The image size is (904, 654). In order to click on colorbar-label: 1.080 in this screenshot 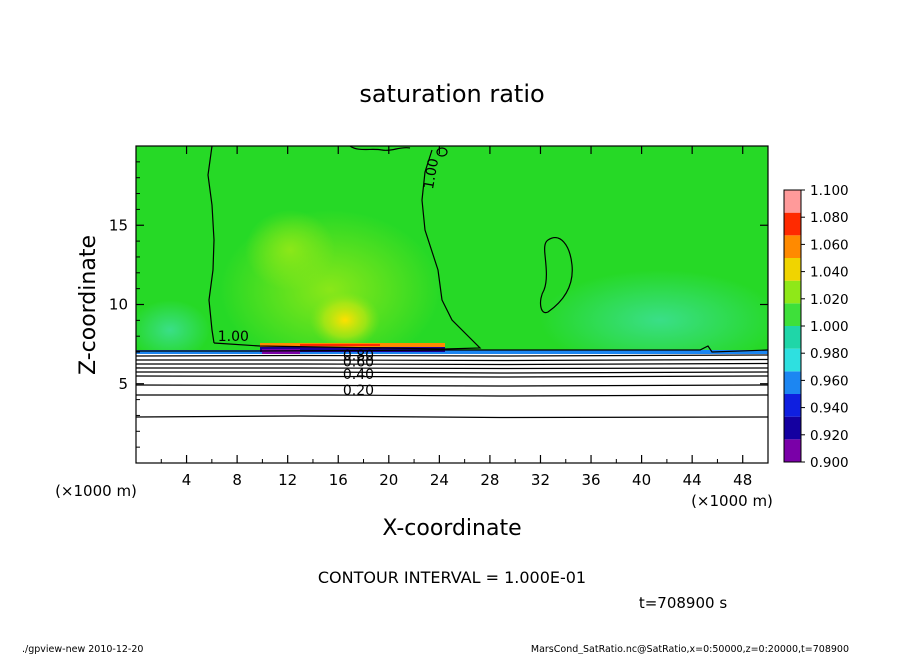, I will do `click(829, 218)`.